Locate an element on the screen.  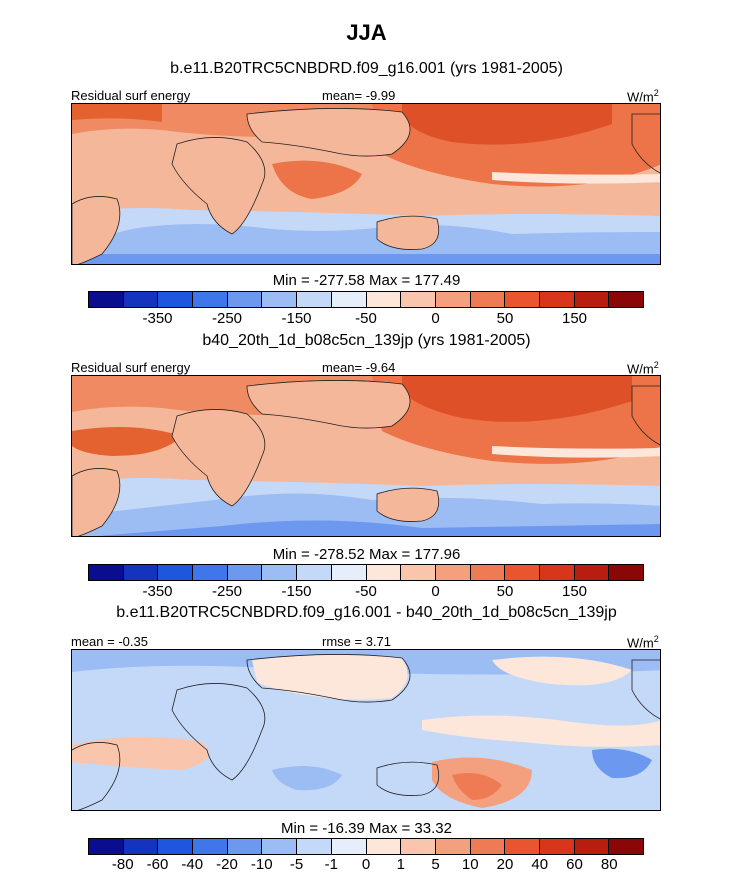
panel3-south-america-outline is located at coordinates (96, 776).